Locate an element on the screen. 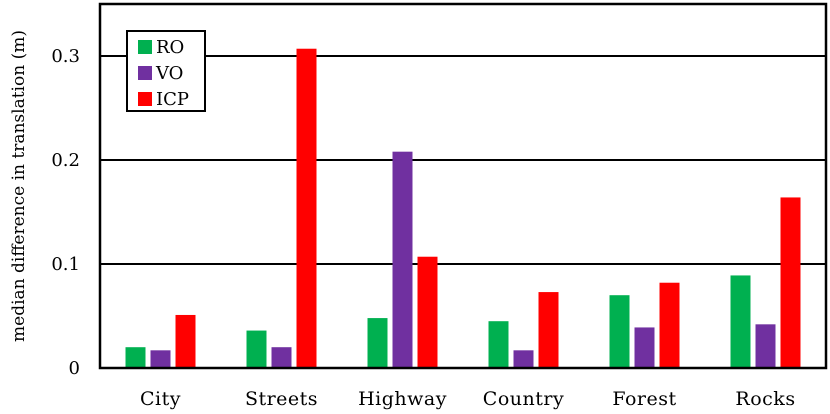 This screenshot has height=414, width=830. bar-ro-rocks is located at coordinates (740, 321).